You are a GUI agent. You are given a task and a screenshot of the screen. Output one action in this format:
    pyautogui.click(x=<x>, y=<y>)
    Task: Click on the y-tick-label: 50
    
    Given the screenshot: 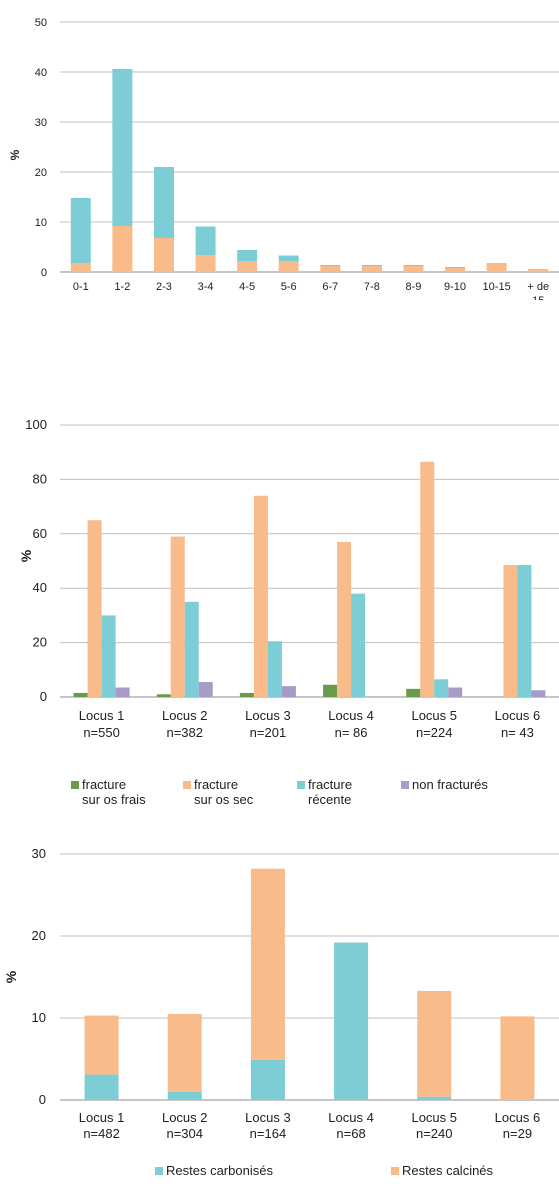 What is the action you would take?
    pyautogui.click(x=41, y=23)
    